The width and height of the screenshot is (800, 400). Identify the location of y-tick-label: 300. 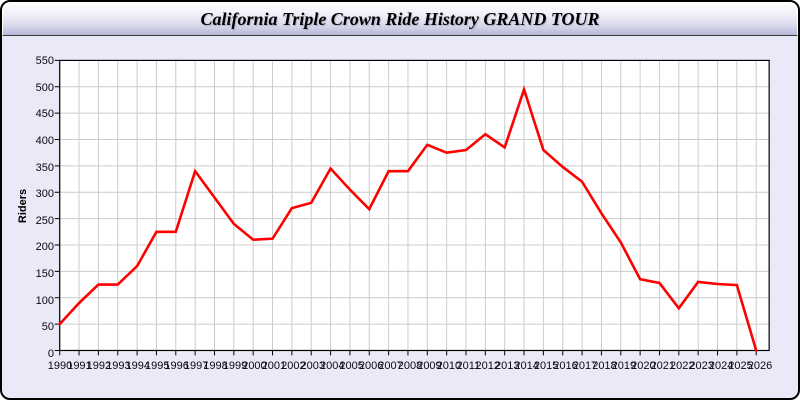
(44, 194).